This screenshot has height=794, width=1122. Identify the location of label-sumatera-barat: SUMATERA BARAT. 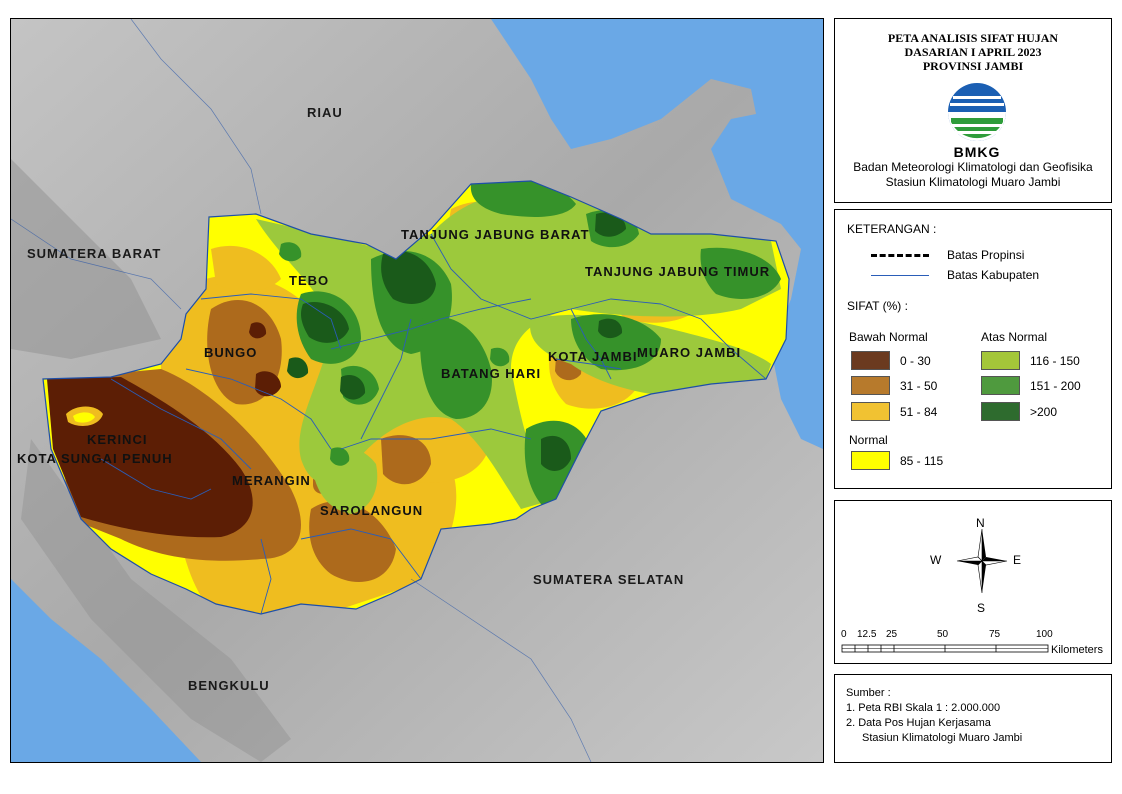
(94, 253).